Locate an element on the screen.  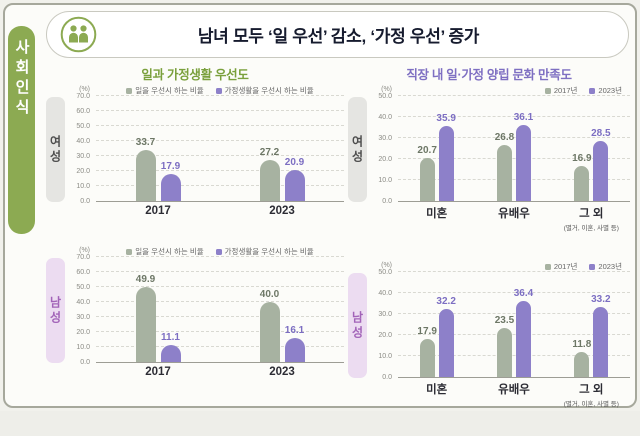
bar-value-label: 33.2 is located at coordinates (601, 300).